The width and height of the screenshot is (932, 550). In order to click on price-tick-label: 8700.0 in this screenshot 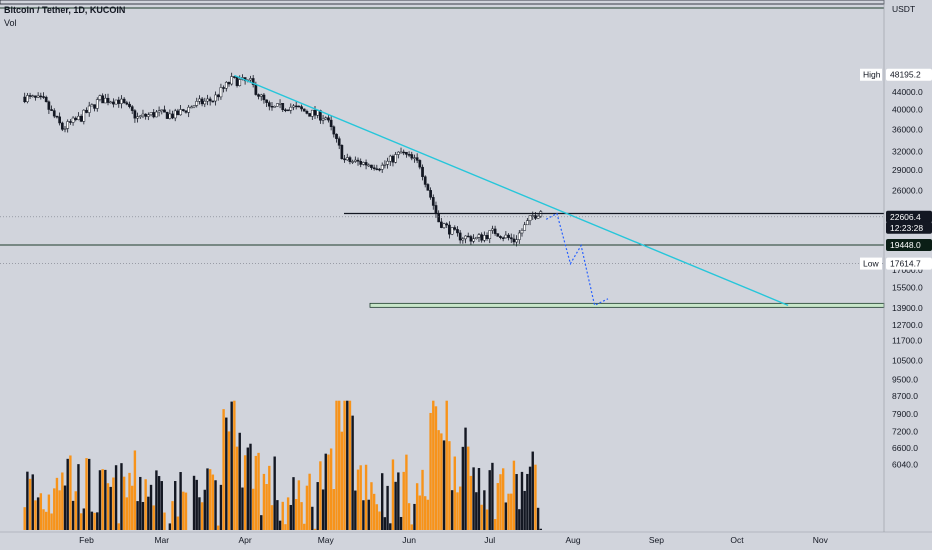, I will do `click(905, 396)`.